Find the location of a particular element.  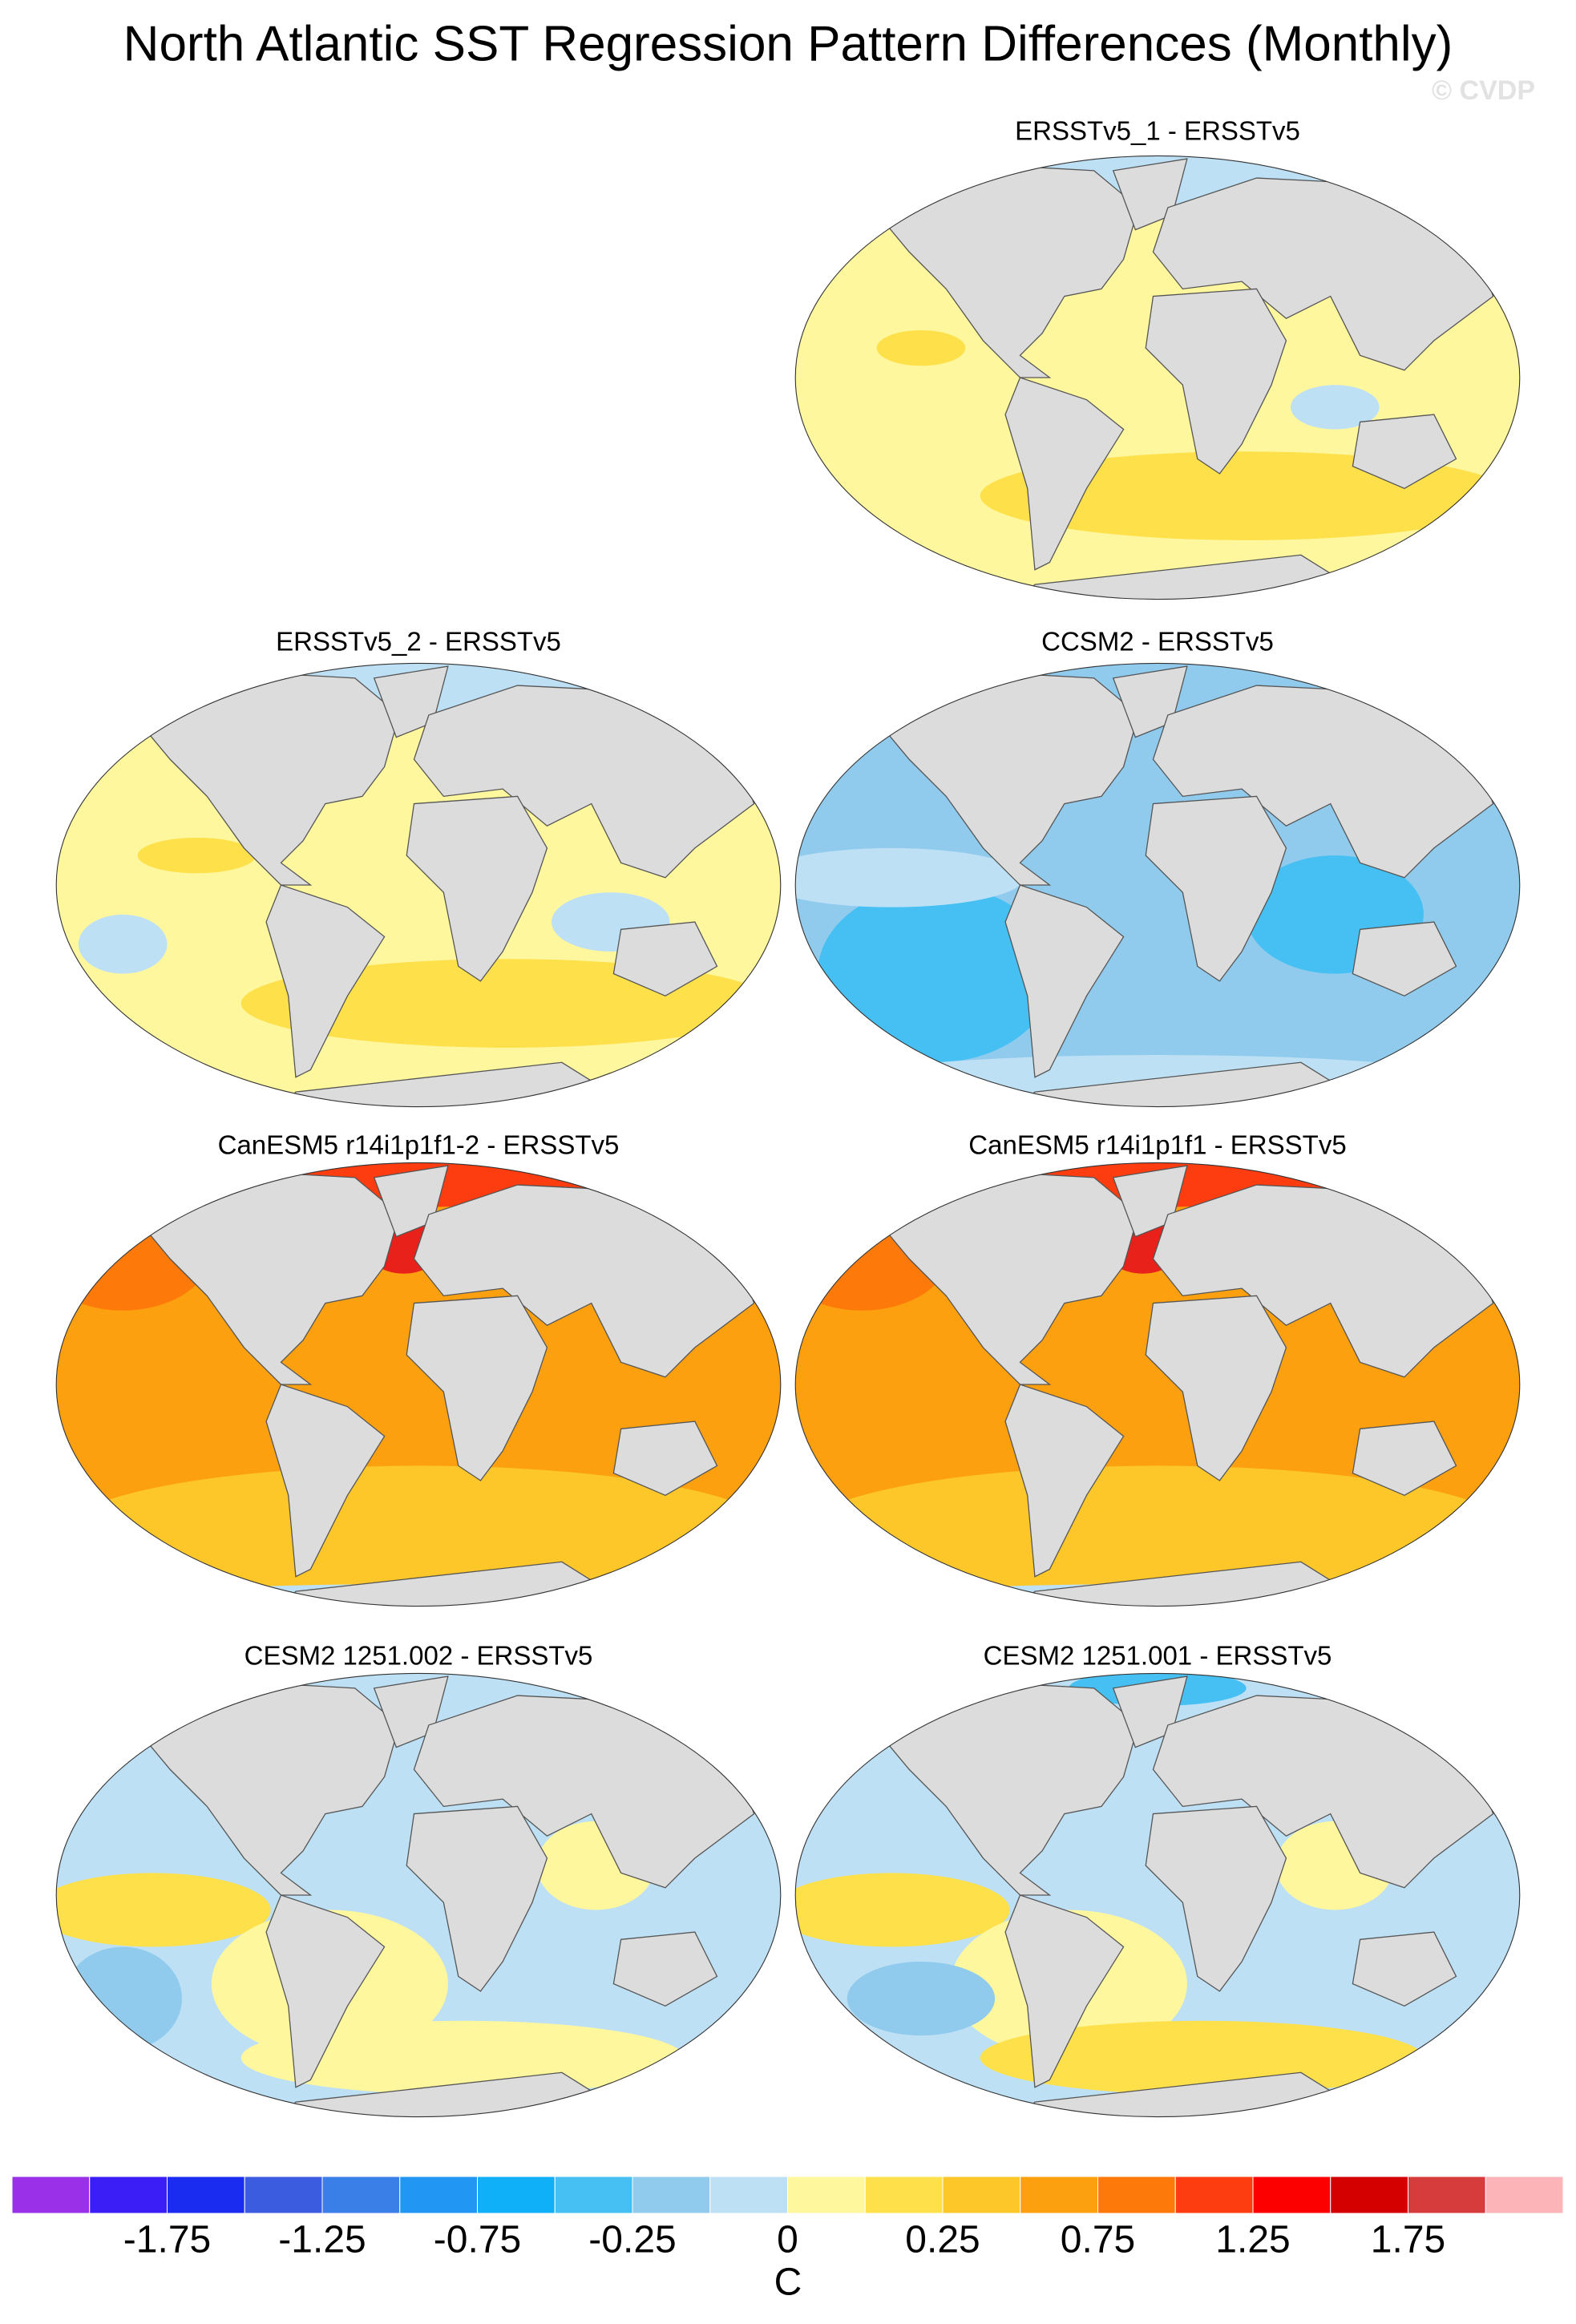

map-panel: CCSM2 - ERSSTv5 is located at coordinates (1157, 867).